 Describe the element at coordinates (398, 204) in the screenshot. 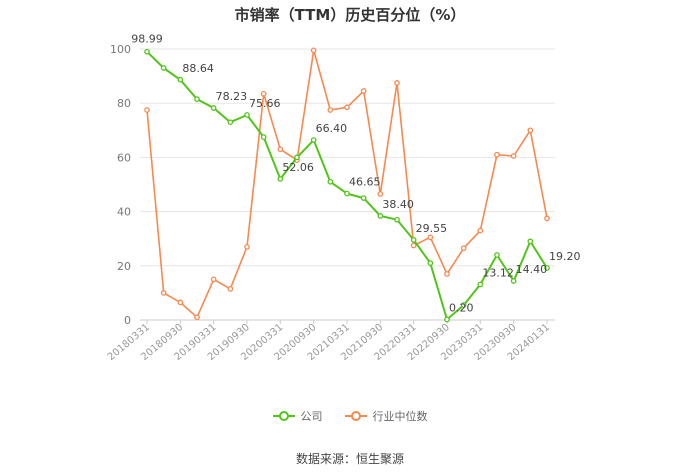

I see `data-label: 38.40` at that location.